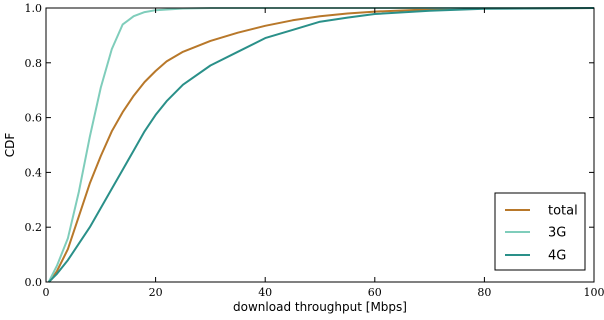 Image resolution: width=604 pixels, height=320 pixels. What do you see at coordinates (375, 292) in the screenshot?
I see `x-tick-label: 60` at bounding box center [375, 292].